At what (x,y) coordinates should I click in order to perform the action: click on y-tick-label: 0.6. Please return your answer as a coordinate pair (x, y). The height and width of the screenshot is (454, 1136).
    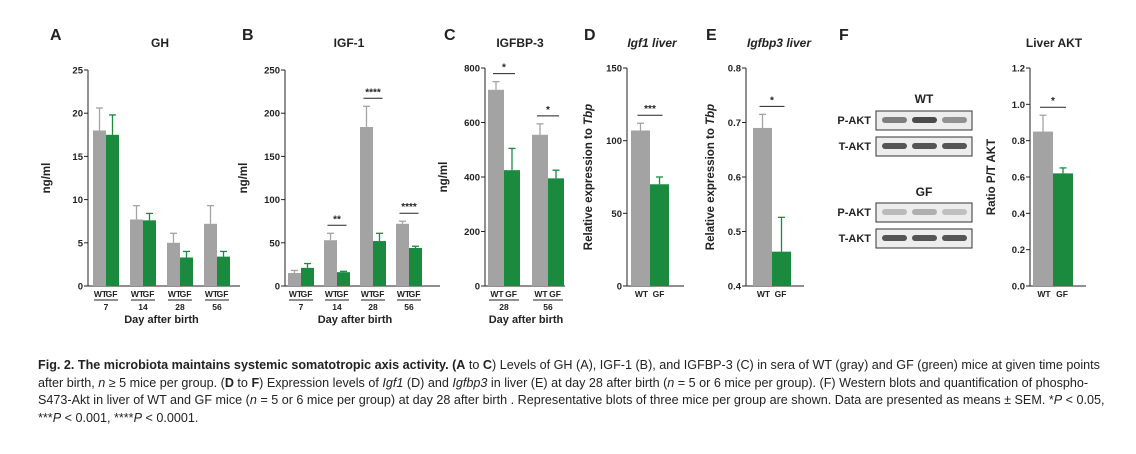
    Looking at the image, I should click on (1018, 178).